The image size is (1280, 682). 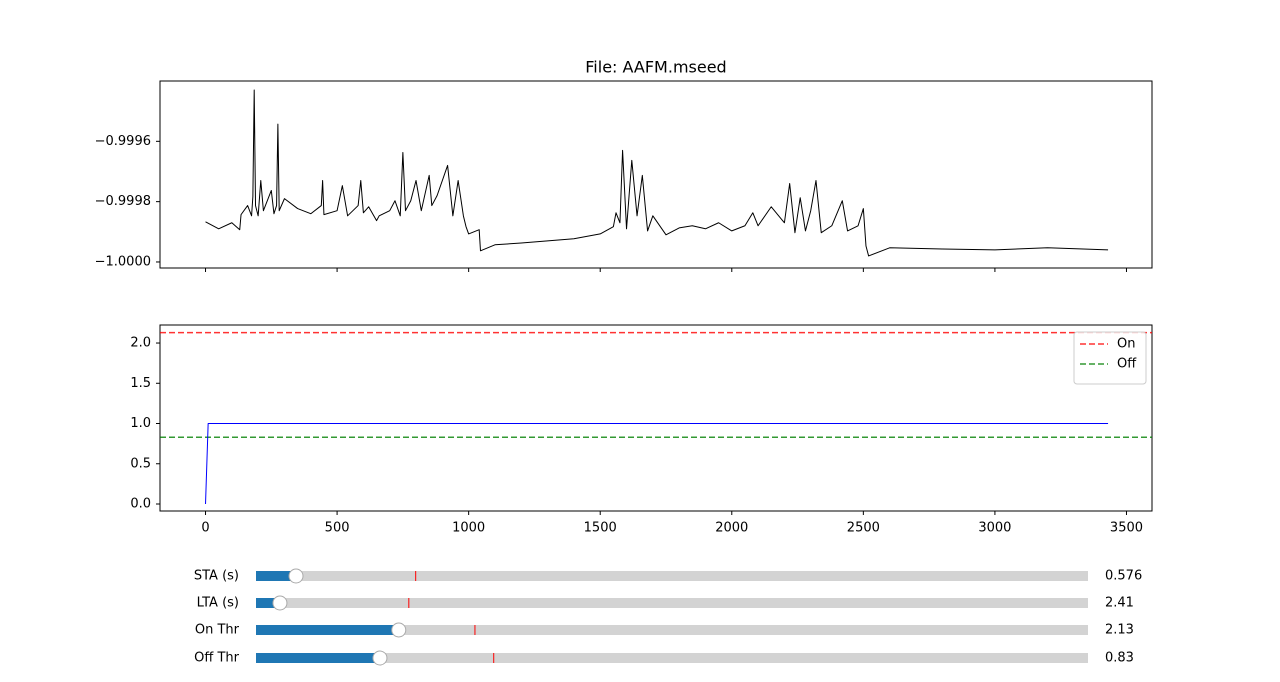 What do you see at coordinates (123, 201) in the screenshot?
I see `y-tick-label: −0.9998` at bounding box center [123, 201].